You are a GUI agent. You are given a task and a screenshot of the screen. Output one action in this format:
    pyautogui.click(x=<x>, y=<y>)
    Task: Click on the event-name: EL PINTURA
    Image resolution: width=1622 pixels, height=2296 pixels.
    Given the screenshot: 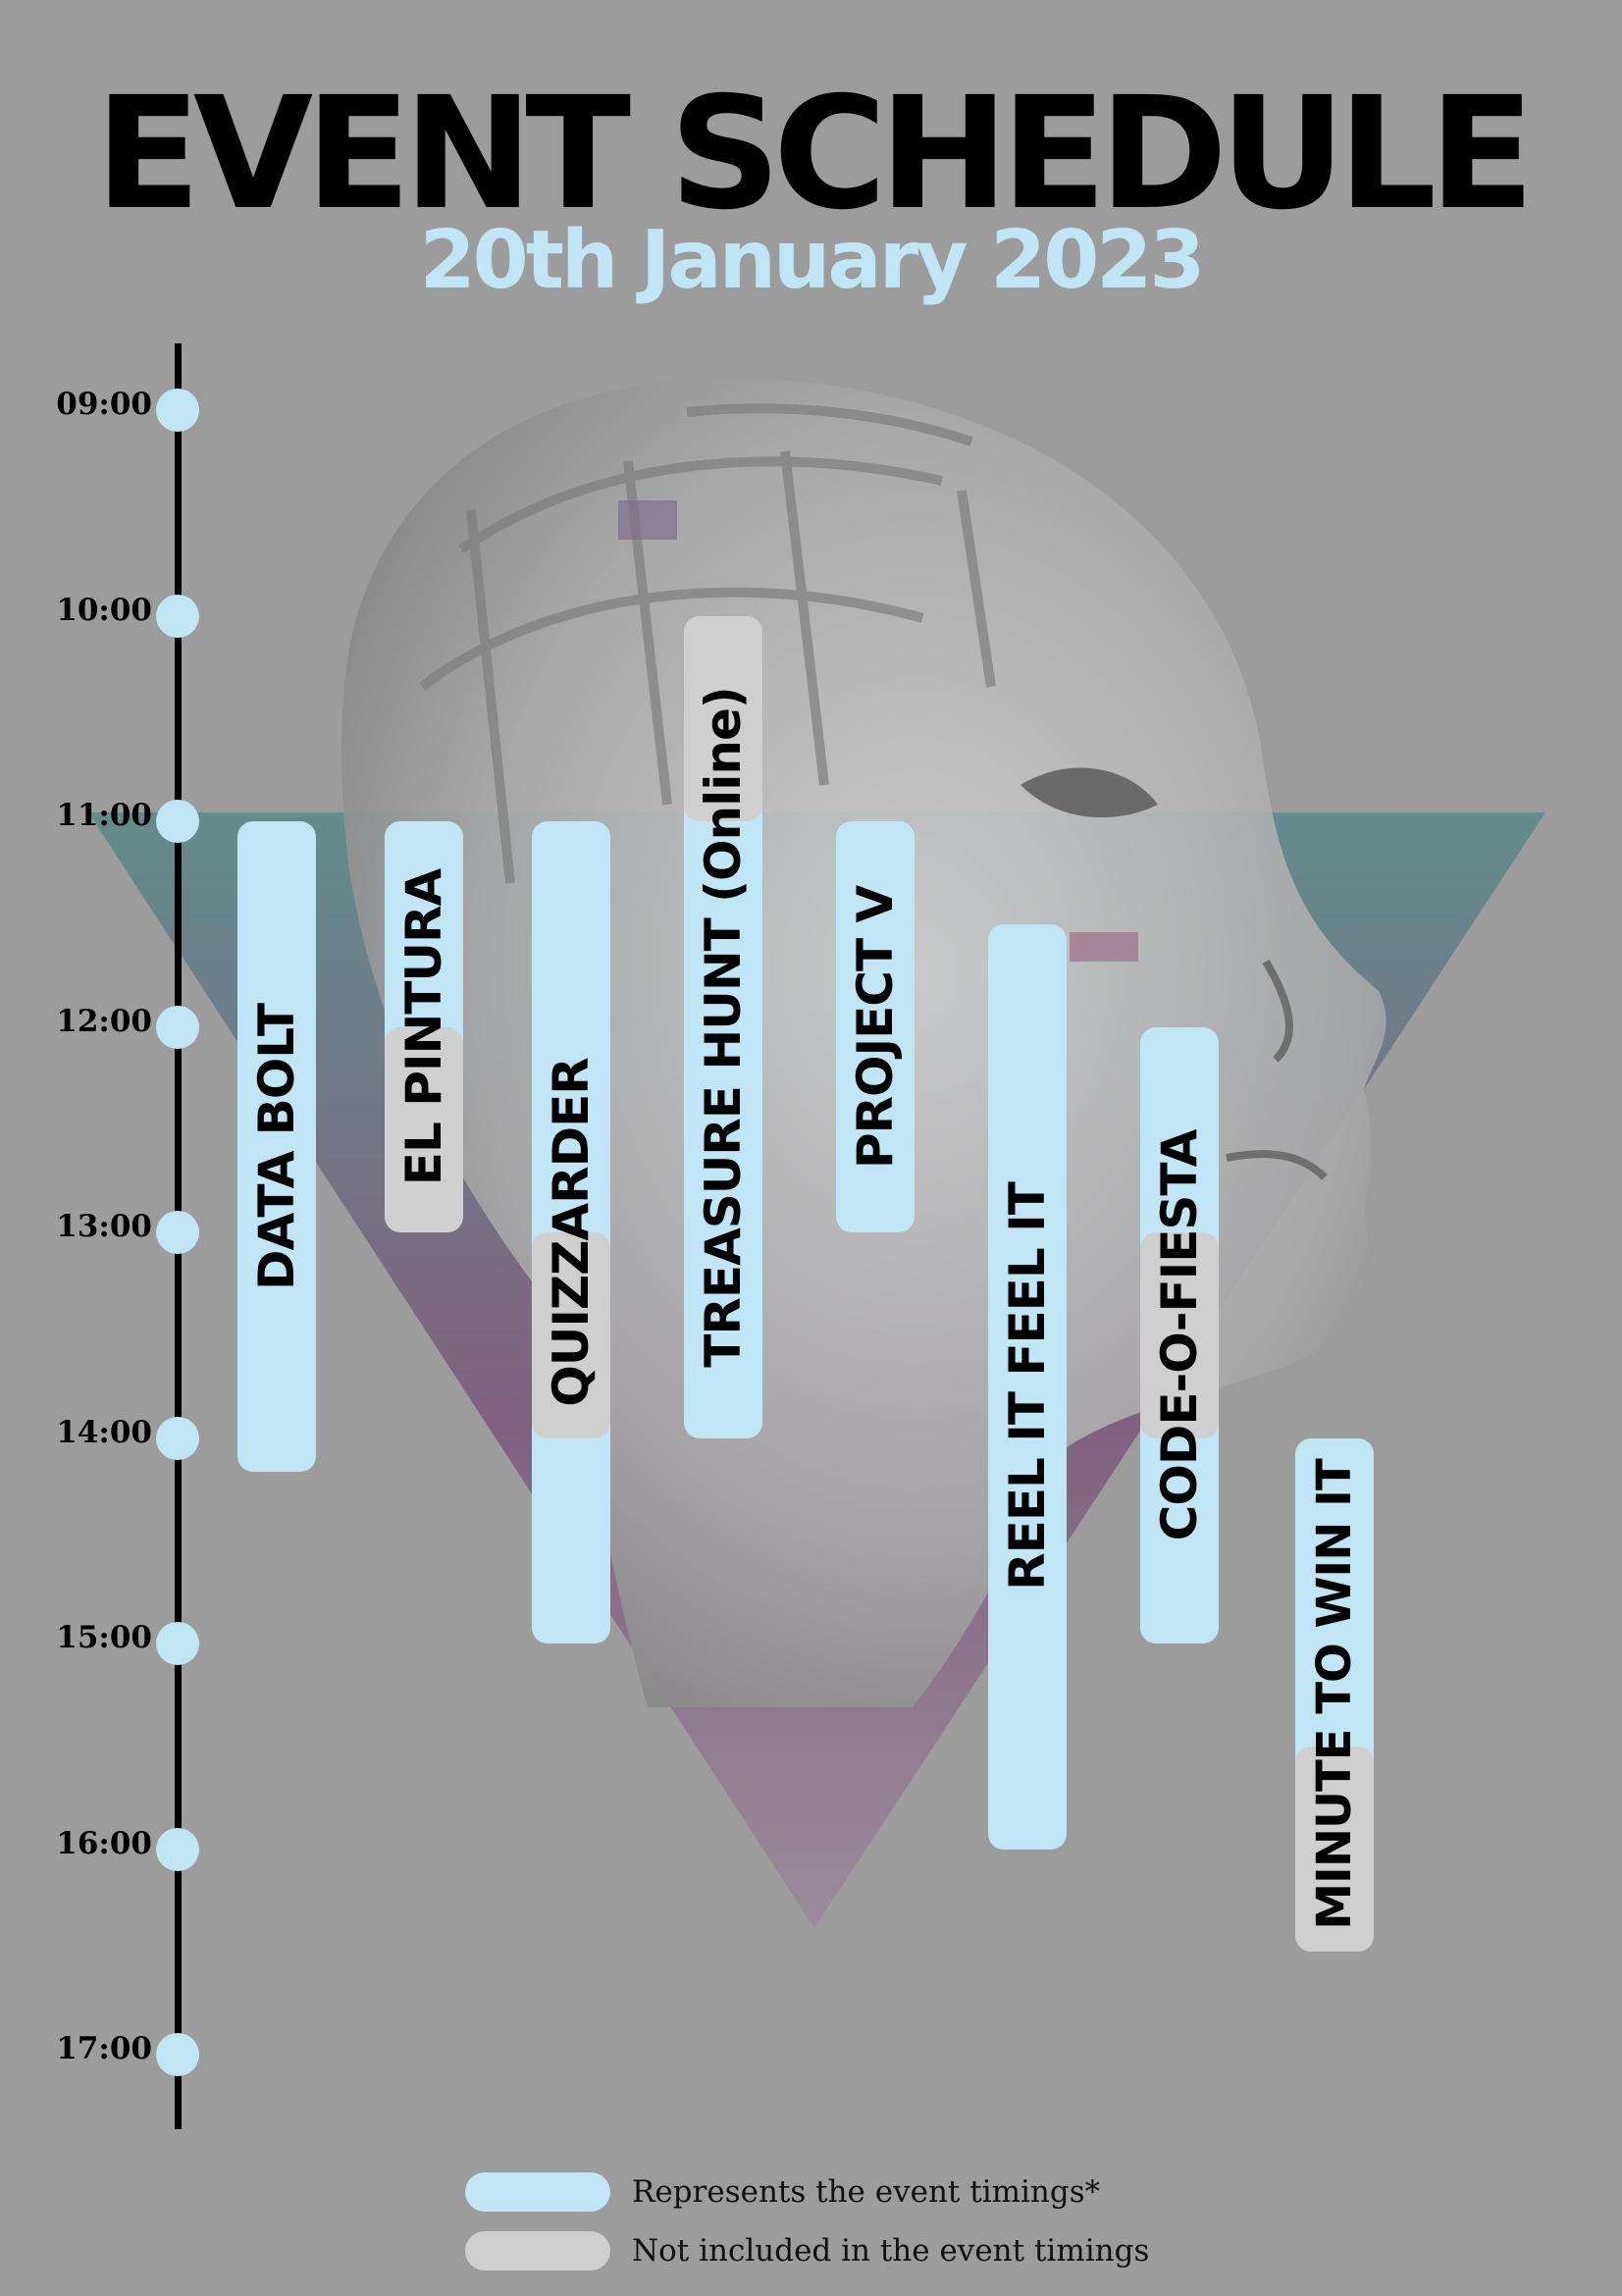 What is the action you would take?
    pyautogui.click(x=423, y=1026)
    